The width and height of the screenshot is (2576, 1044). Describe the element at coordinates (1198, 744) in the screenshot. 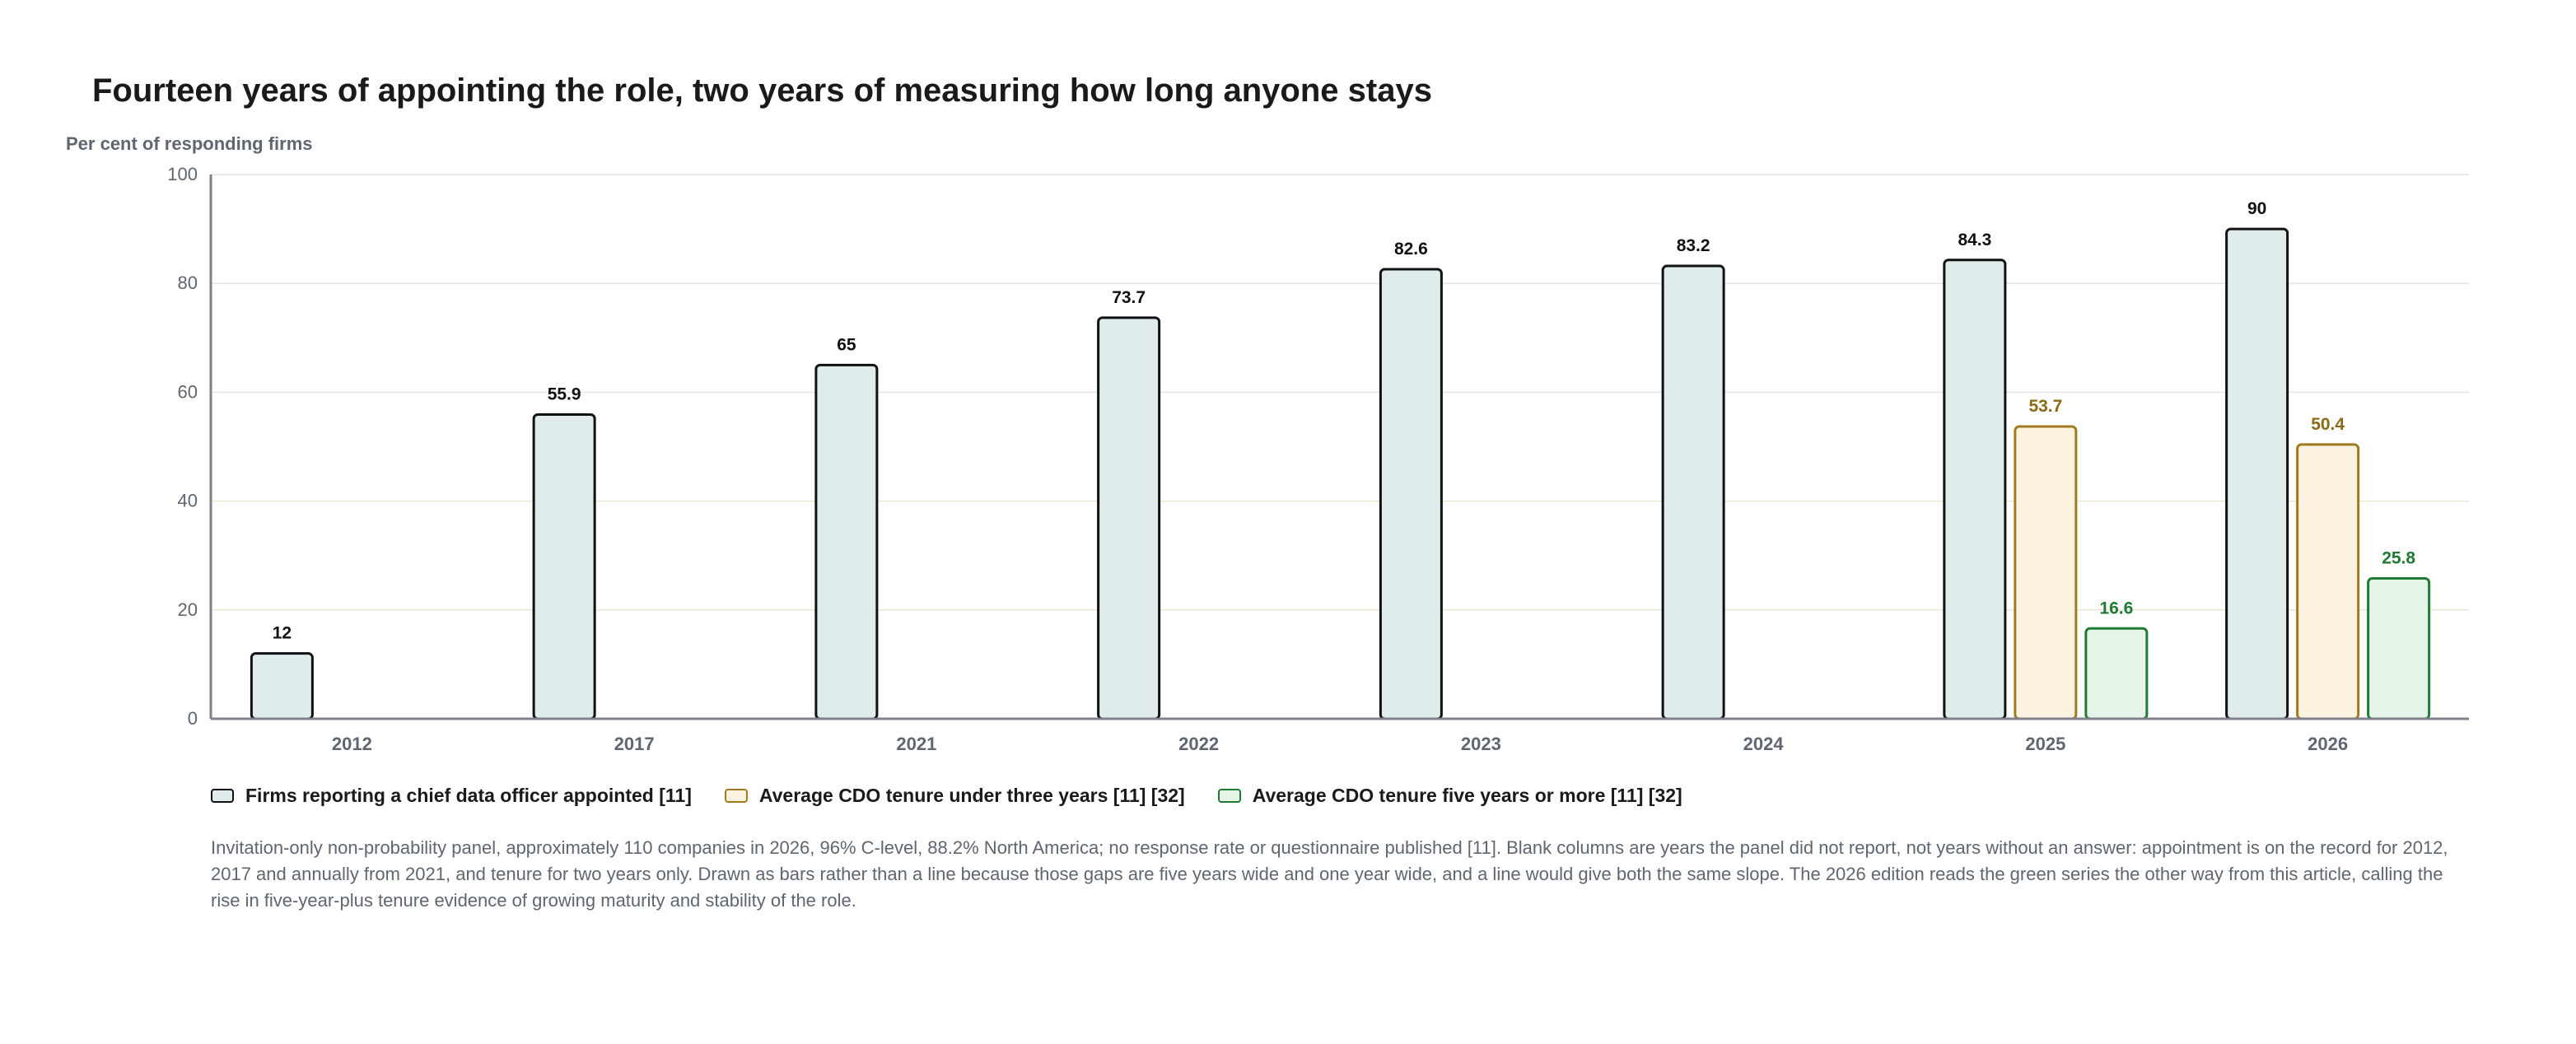

I see `x-tick-label: 2022` at that location.